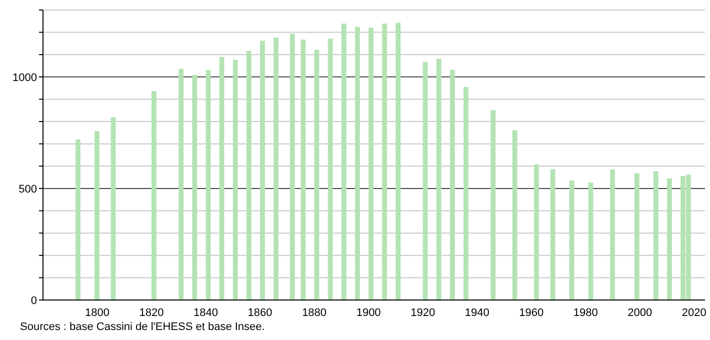 The width and height of the screenshot is (710, 340). I want to click on x-tick-label: 1980, so click(585, 312).